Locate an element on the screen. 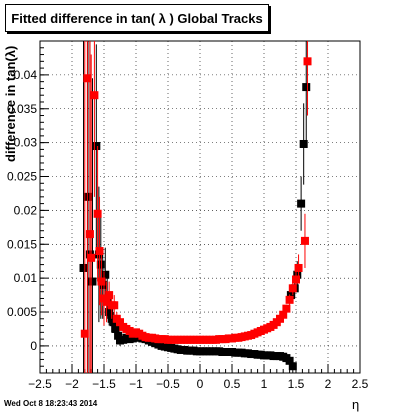 This screenshot has width=400, height=414. y-tick-label: 0.005 is located at coordinates (22, 312).